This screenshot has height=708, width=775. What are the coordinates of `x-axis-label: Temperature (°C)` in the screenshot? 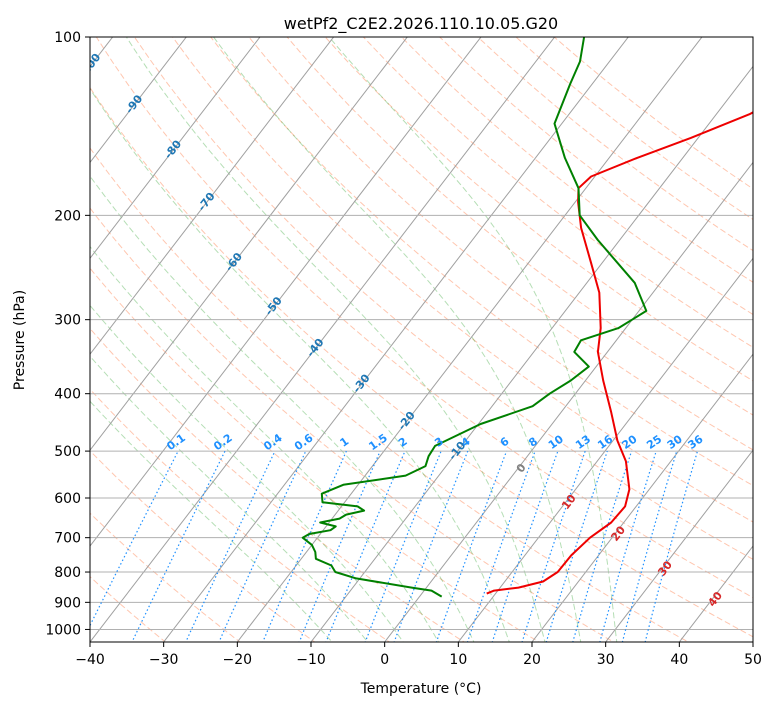 It's located at (421, 689).